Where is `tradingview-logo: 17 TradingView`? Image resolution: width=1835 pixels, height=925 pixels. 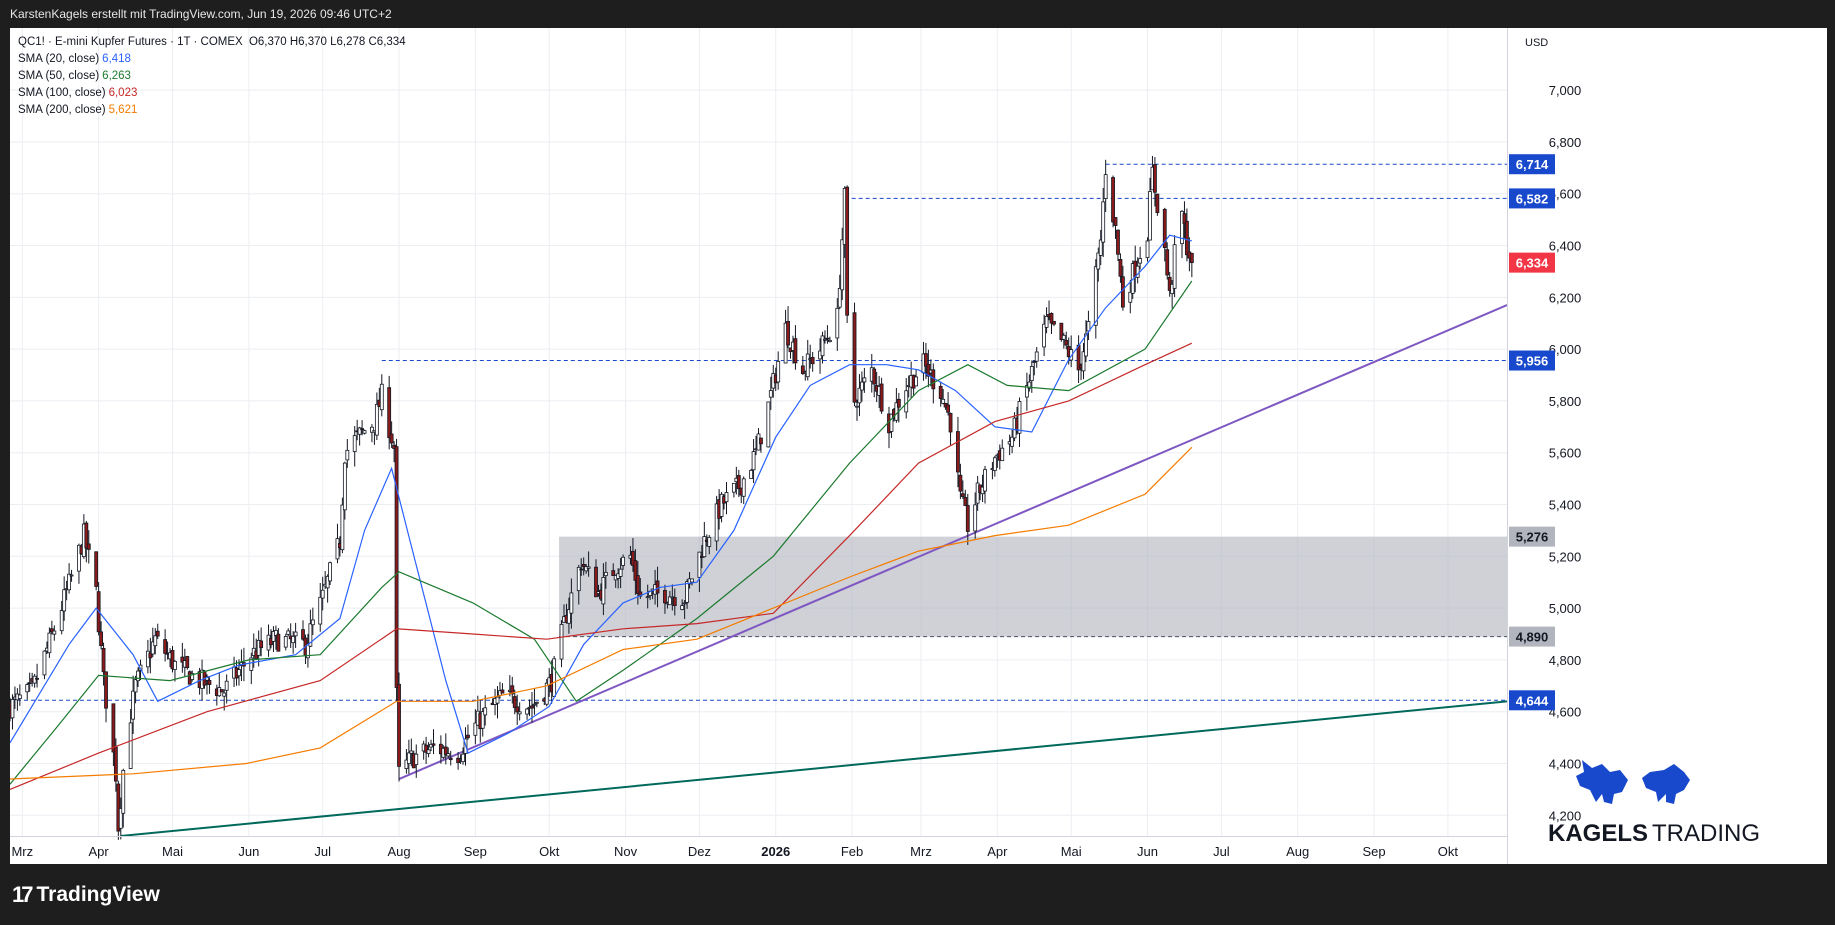
tradingview-logo: 17 TradingView is located at coordinates (86, 895).